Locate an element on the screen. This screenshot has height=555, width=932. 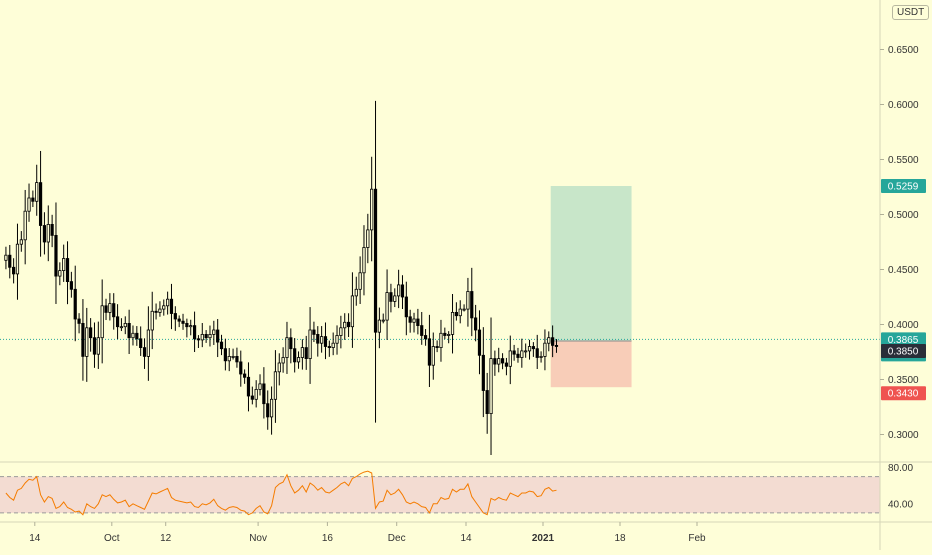
currency-badge: USDT is located at coordinates (911, 12).